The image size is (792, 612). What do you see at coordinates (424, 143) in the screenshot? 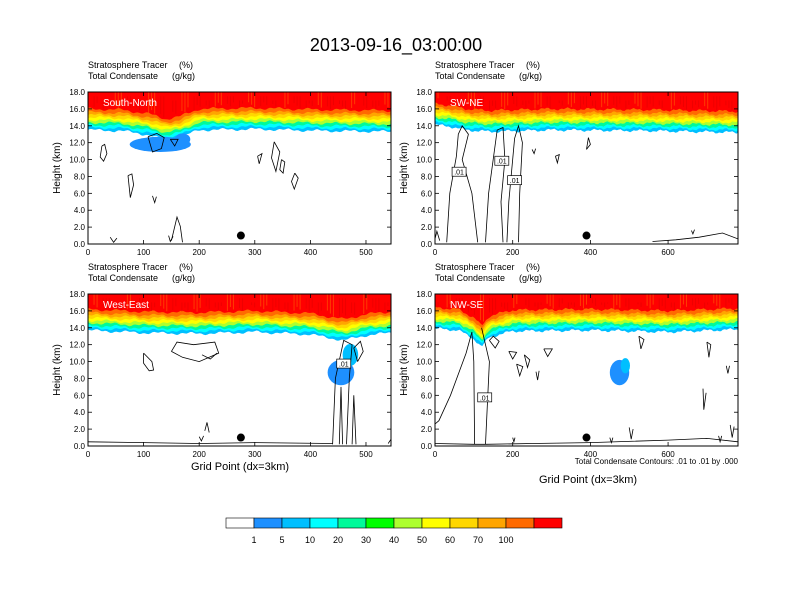
I see `y-tick-label: 12.0` at bounding box center [424, 143].